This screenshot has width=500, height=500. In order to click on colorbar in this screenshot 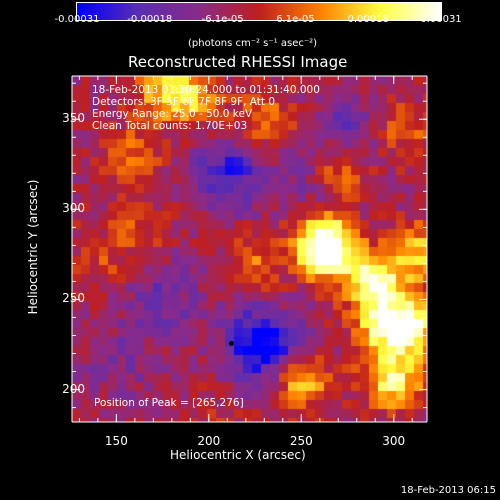, I will do `click(259, 11)`.